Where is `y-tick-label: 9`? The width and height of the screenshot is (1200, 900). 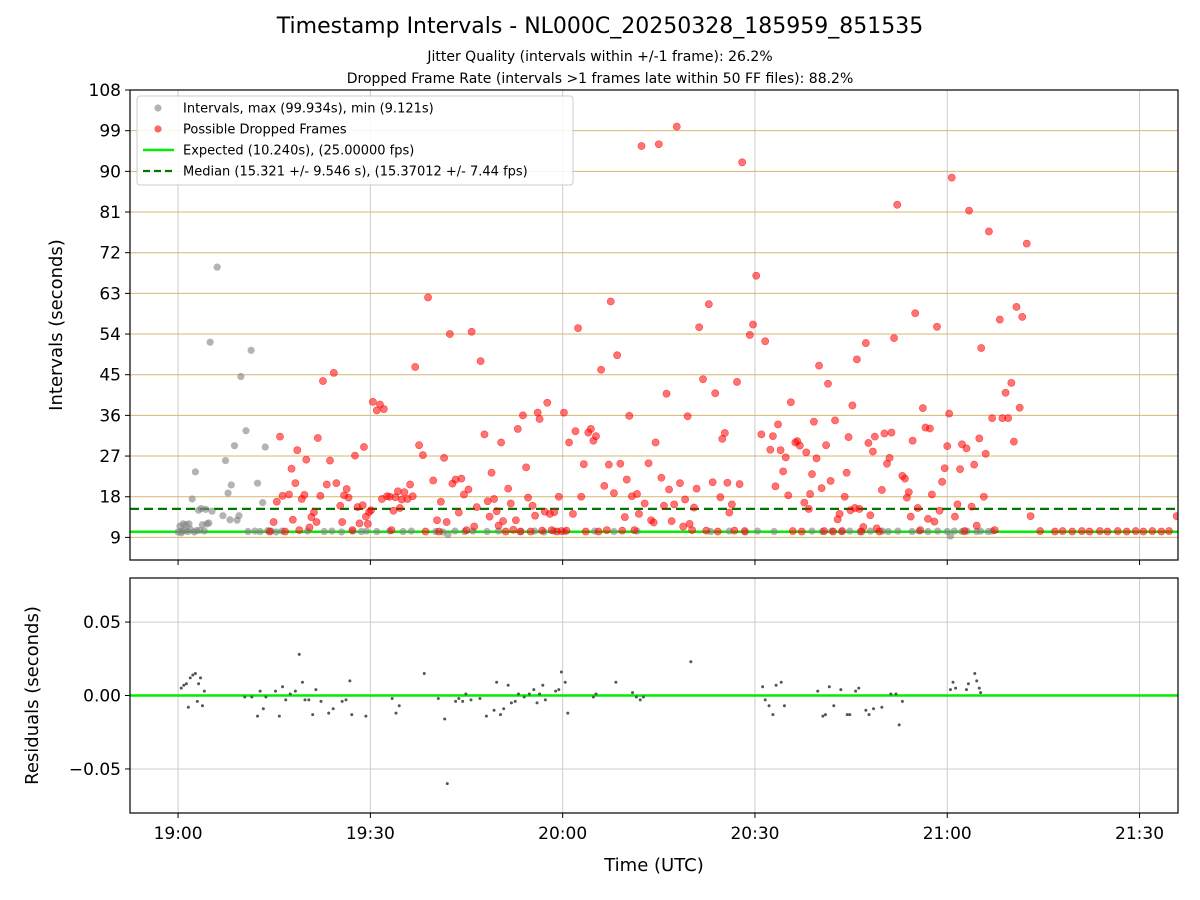
y-tick-label: 9 is located at coordinates (115, 538).